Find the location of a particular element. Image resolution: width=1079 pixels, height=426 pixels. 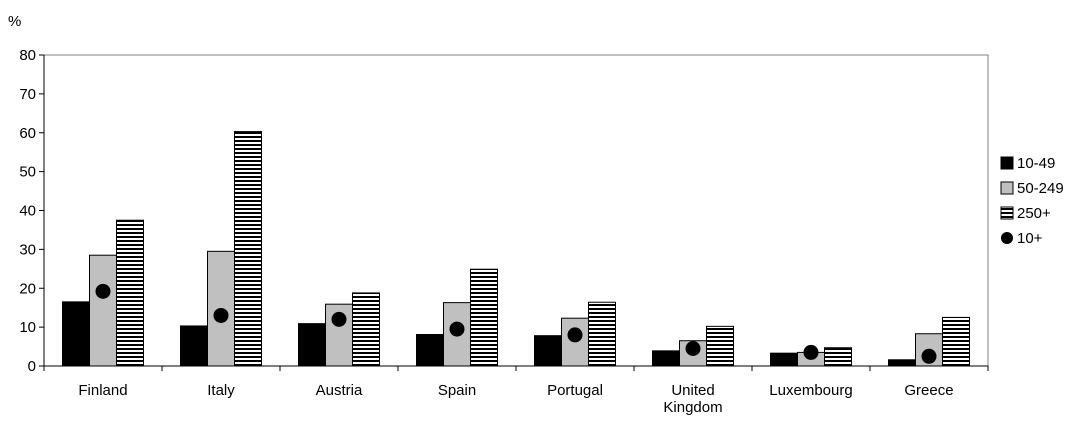

x-category-label-line: Luxembourg is located at coordinates (810, 390).